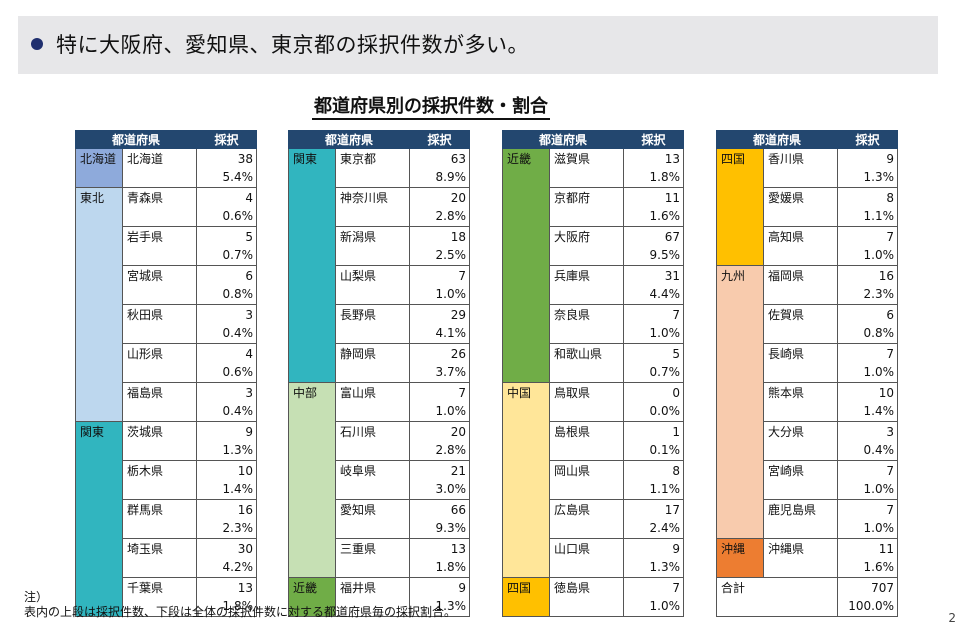  I want to click on prefecture-name: 北海道, so click(159, 168).